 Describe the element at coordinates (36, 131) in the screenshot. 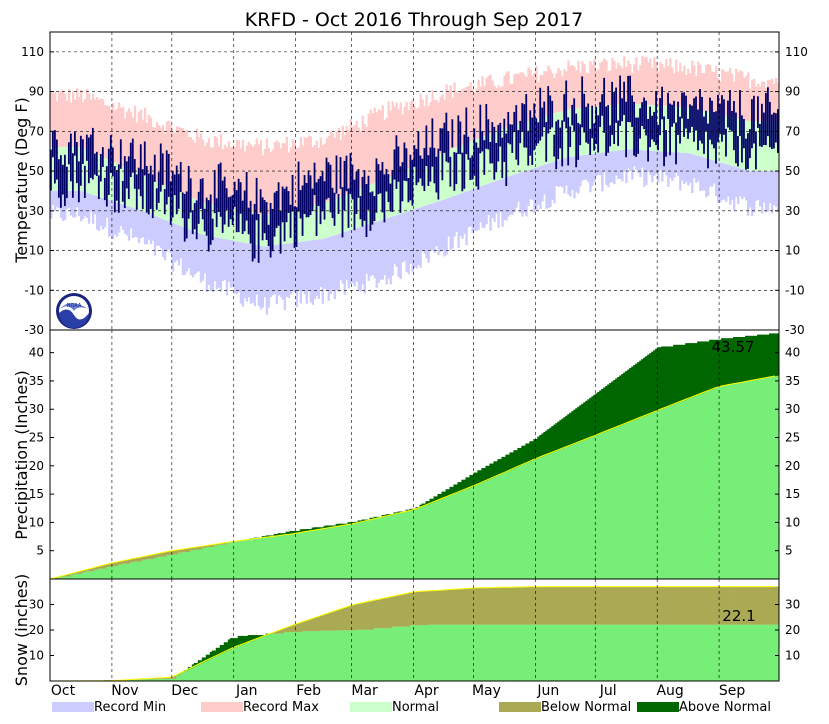

I see `y-tick-label-left: 70` at that location.